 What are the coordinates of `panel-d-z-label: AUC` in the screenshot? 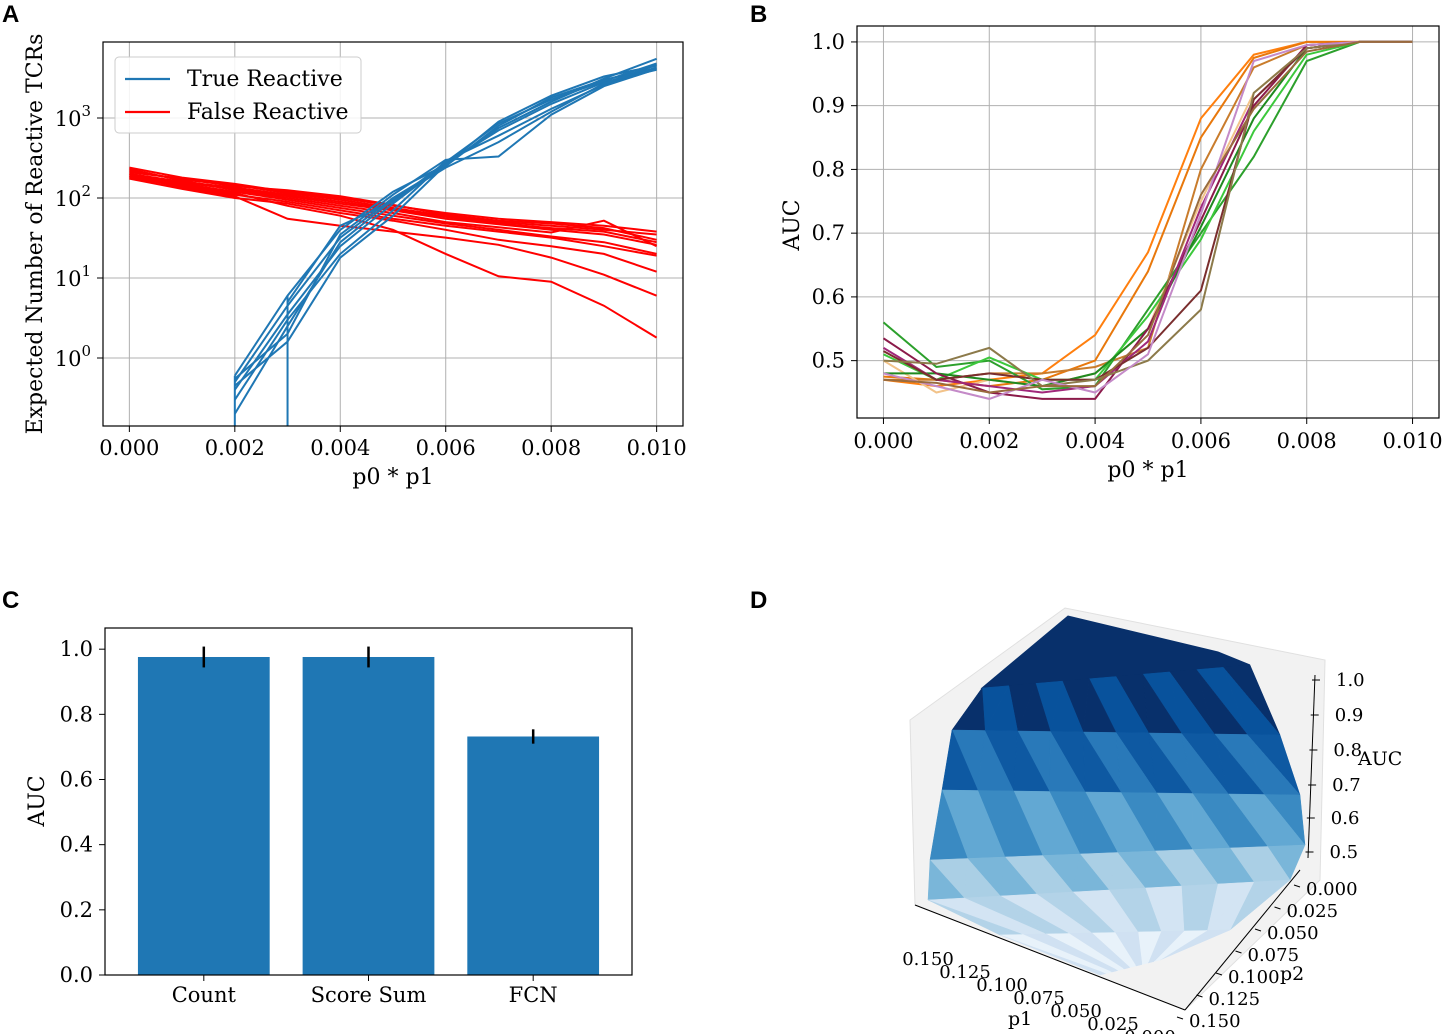 It's located at (1379, 759).